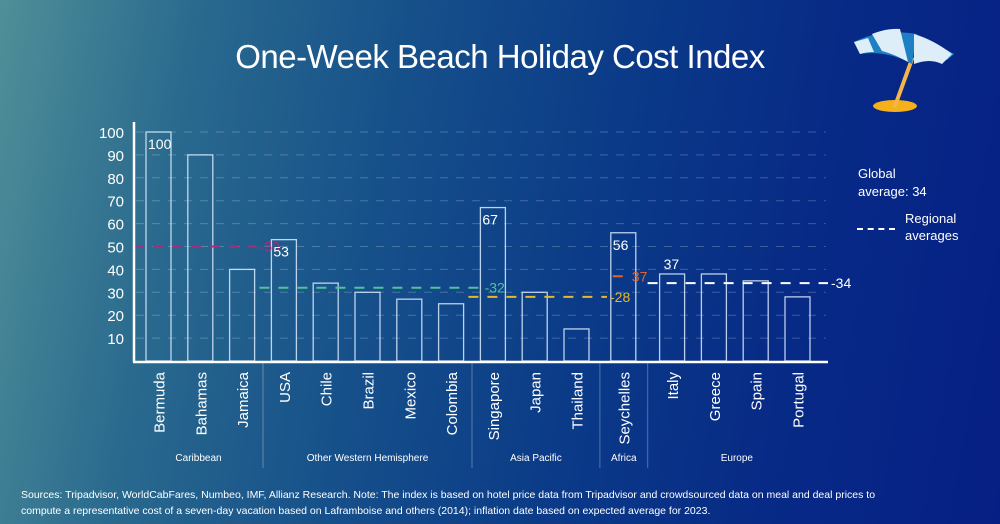 The width and height of the screenshot is (1000, 524). Describe the element at coordinates (673, 386) in the screenshot. I see `x-tick-label: Italy` at that location.